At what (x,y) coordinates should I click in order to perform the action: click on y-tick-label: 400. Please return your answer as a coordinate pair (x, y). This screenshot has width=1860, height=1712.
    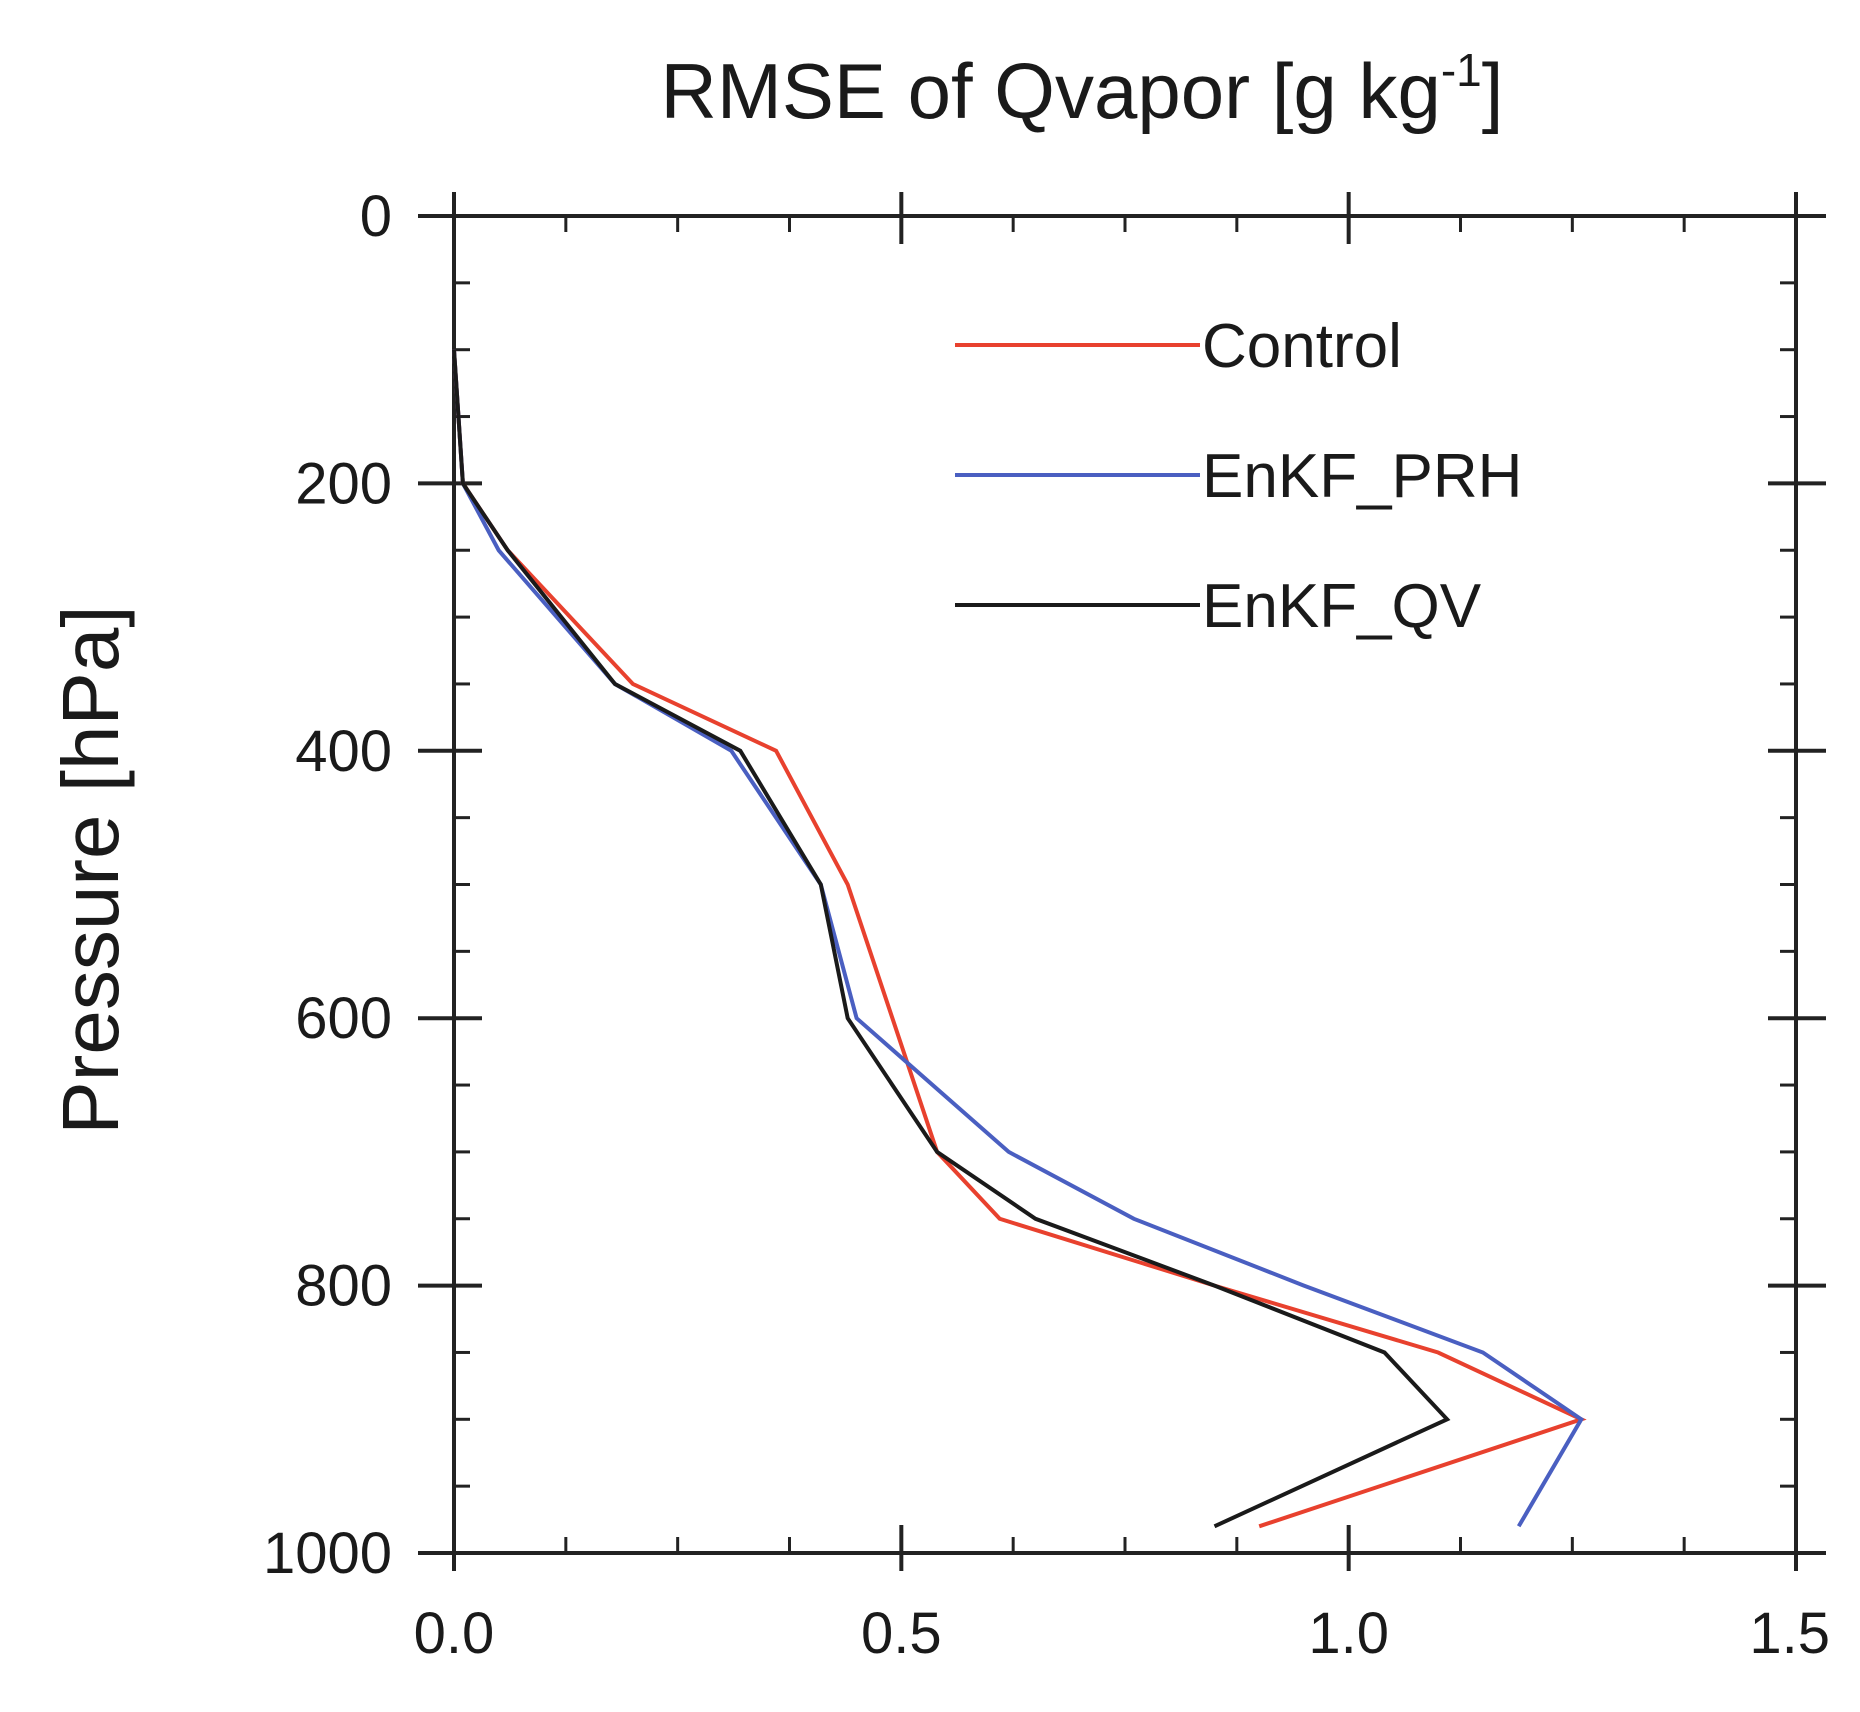
    Looking at the image, I should click on (343, 751).